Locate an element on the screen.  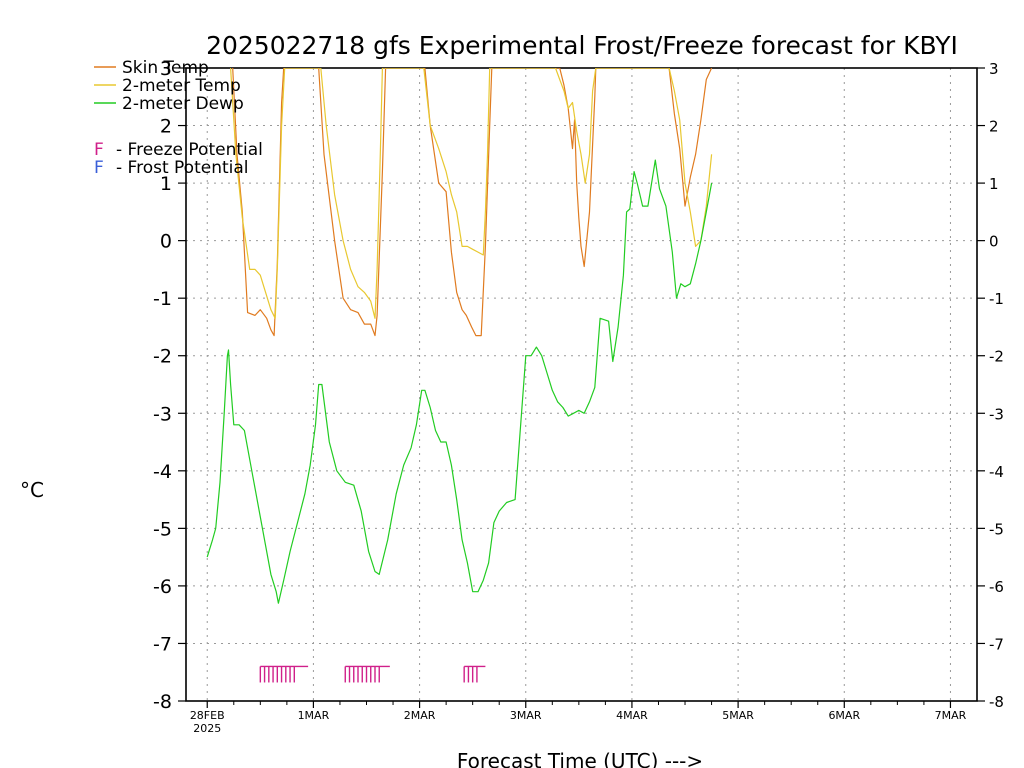
x-tick-label: 5MAR is located at coordinates (738, 715).